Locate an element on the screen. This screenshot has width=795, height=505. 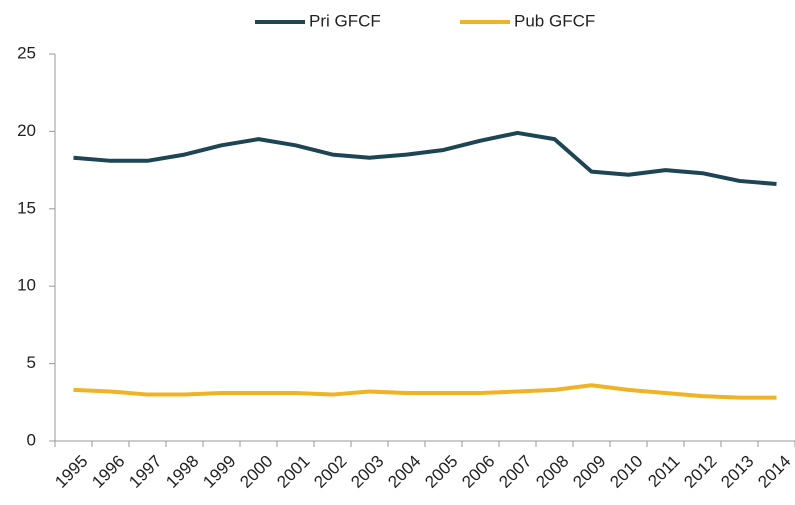
y-tick-label: 15 is located at coordinates (26, 207).